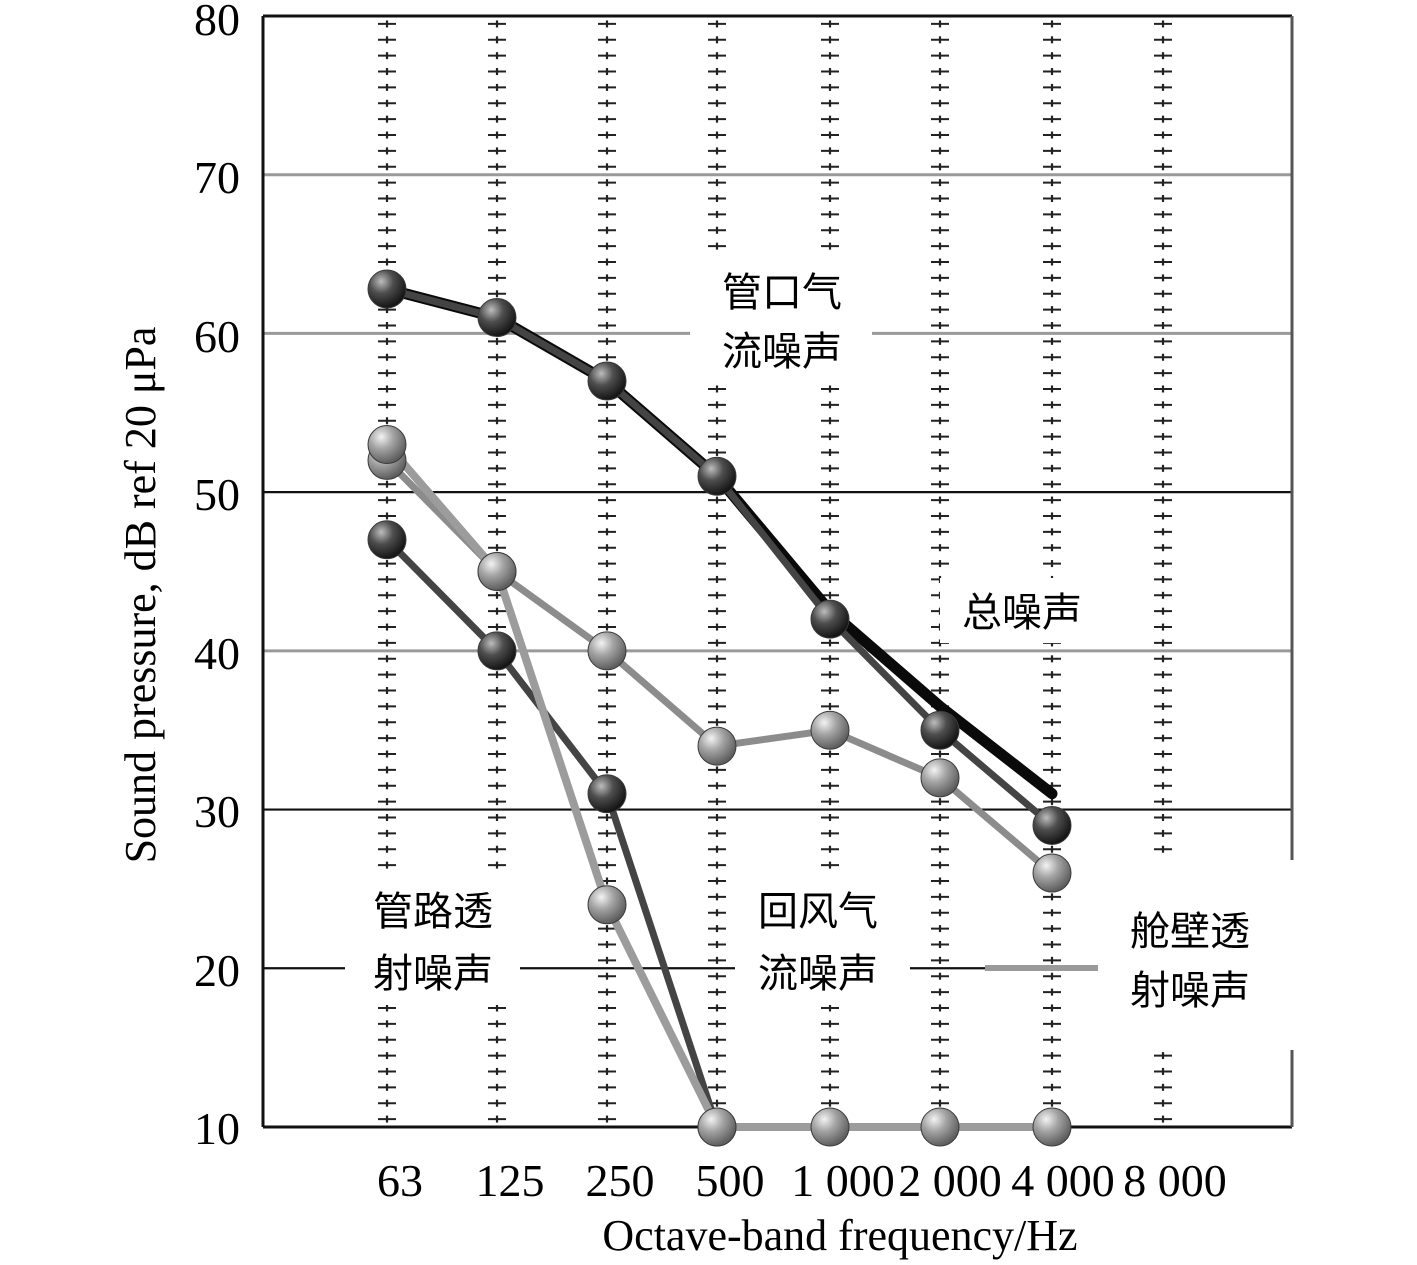  What do you see at coordinates (1190, 932) in the screenshot?
I see `annotation-bulkhead-transmission-noise: 舱壁透` at bounding box center [1190, 932].